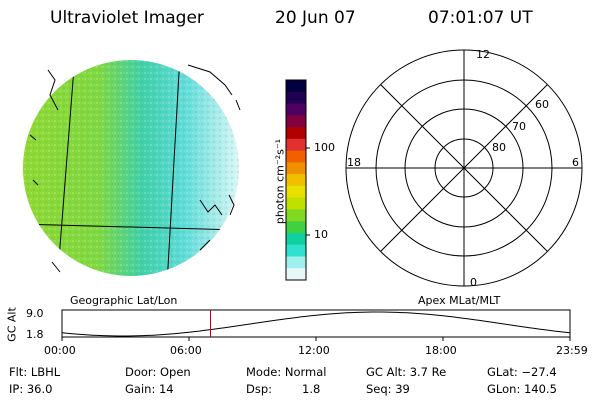 Image resolution: width=600 pixels, height=400 pixels. I want to click on glat-info: GLat: −27.4, so click(522, 372).